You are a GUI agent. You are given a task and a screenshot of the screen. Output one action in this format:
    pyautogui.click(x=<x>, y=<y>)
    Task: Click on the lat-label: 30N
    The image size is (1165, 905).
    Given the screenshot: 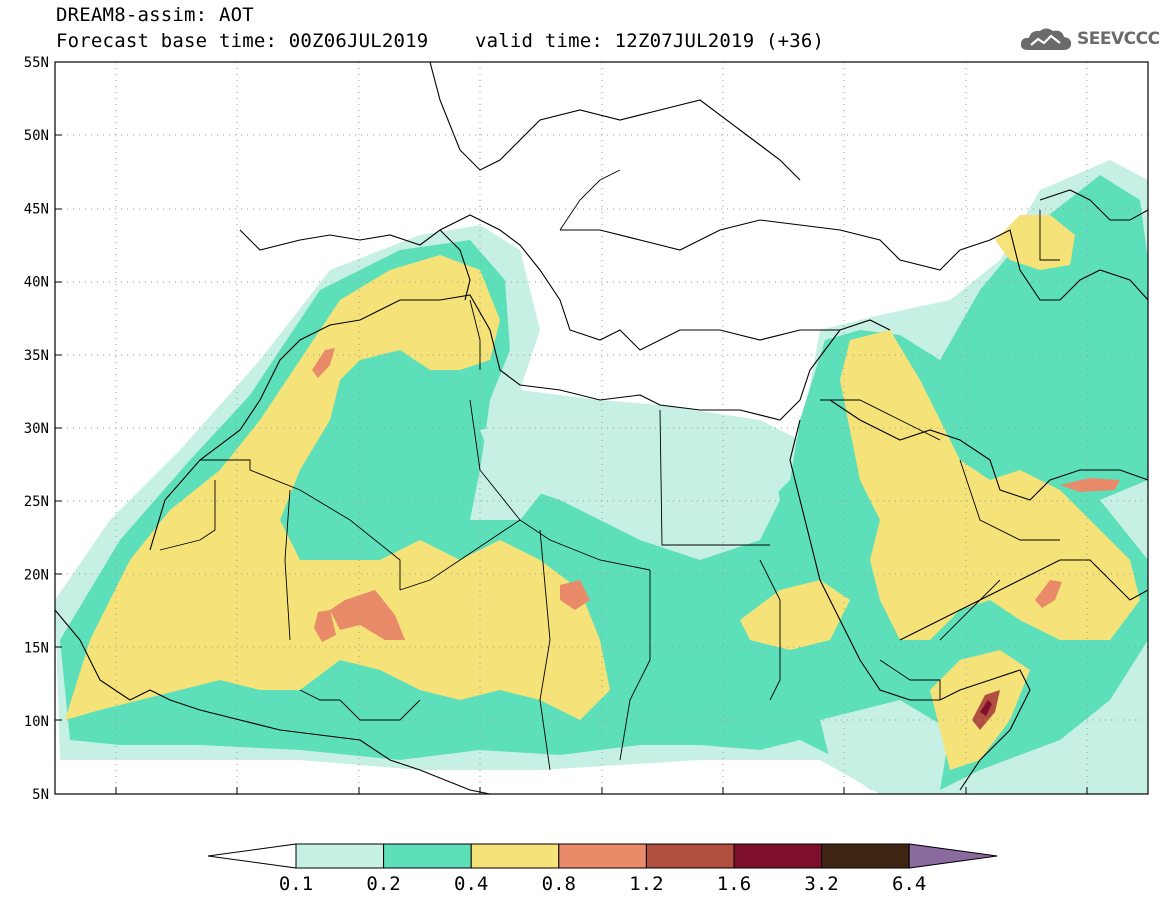 What is the action you would take?
    pyautogui.click(x=36, y=429)
    